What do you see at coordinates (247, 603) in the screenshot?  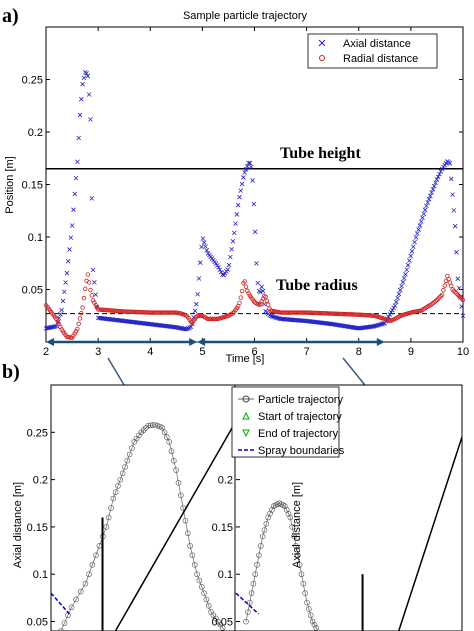 I see `spray-boundary` at bounding box center [247, 603].